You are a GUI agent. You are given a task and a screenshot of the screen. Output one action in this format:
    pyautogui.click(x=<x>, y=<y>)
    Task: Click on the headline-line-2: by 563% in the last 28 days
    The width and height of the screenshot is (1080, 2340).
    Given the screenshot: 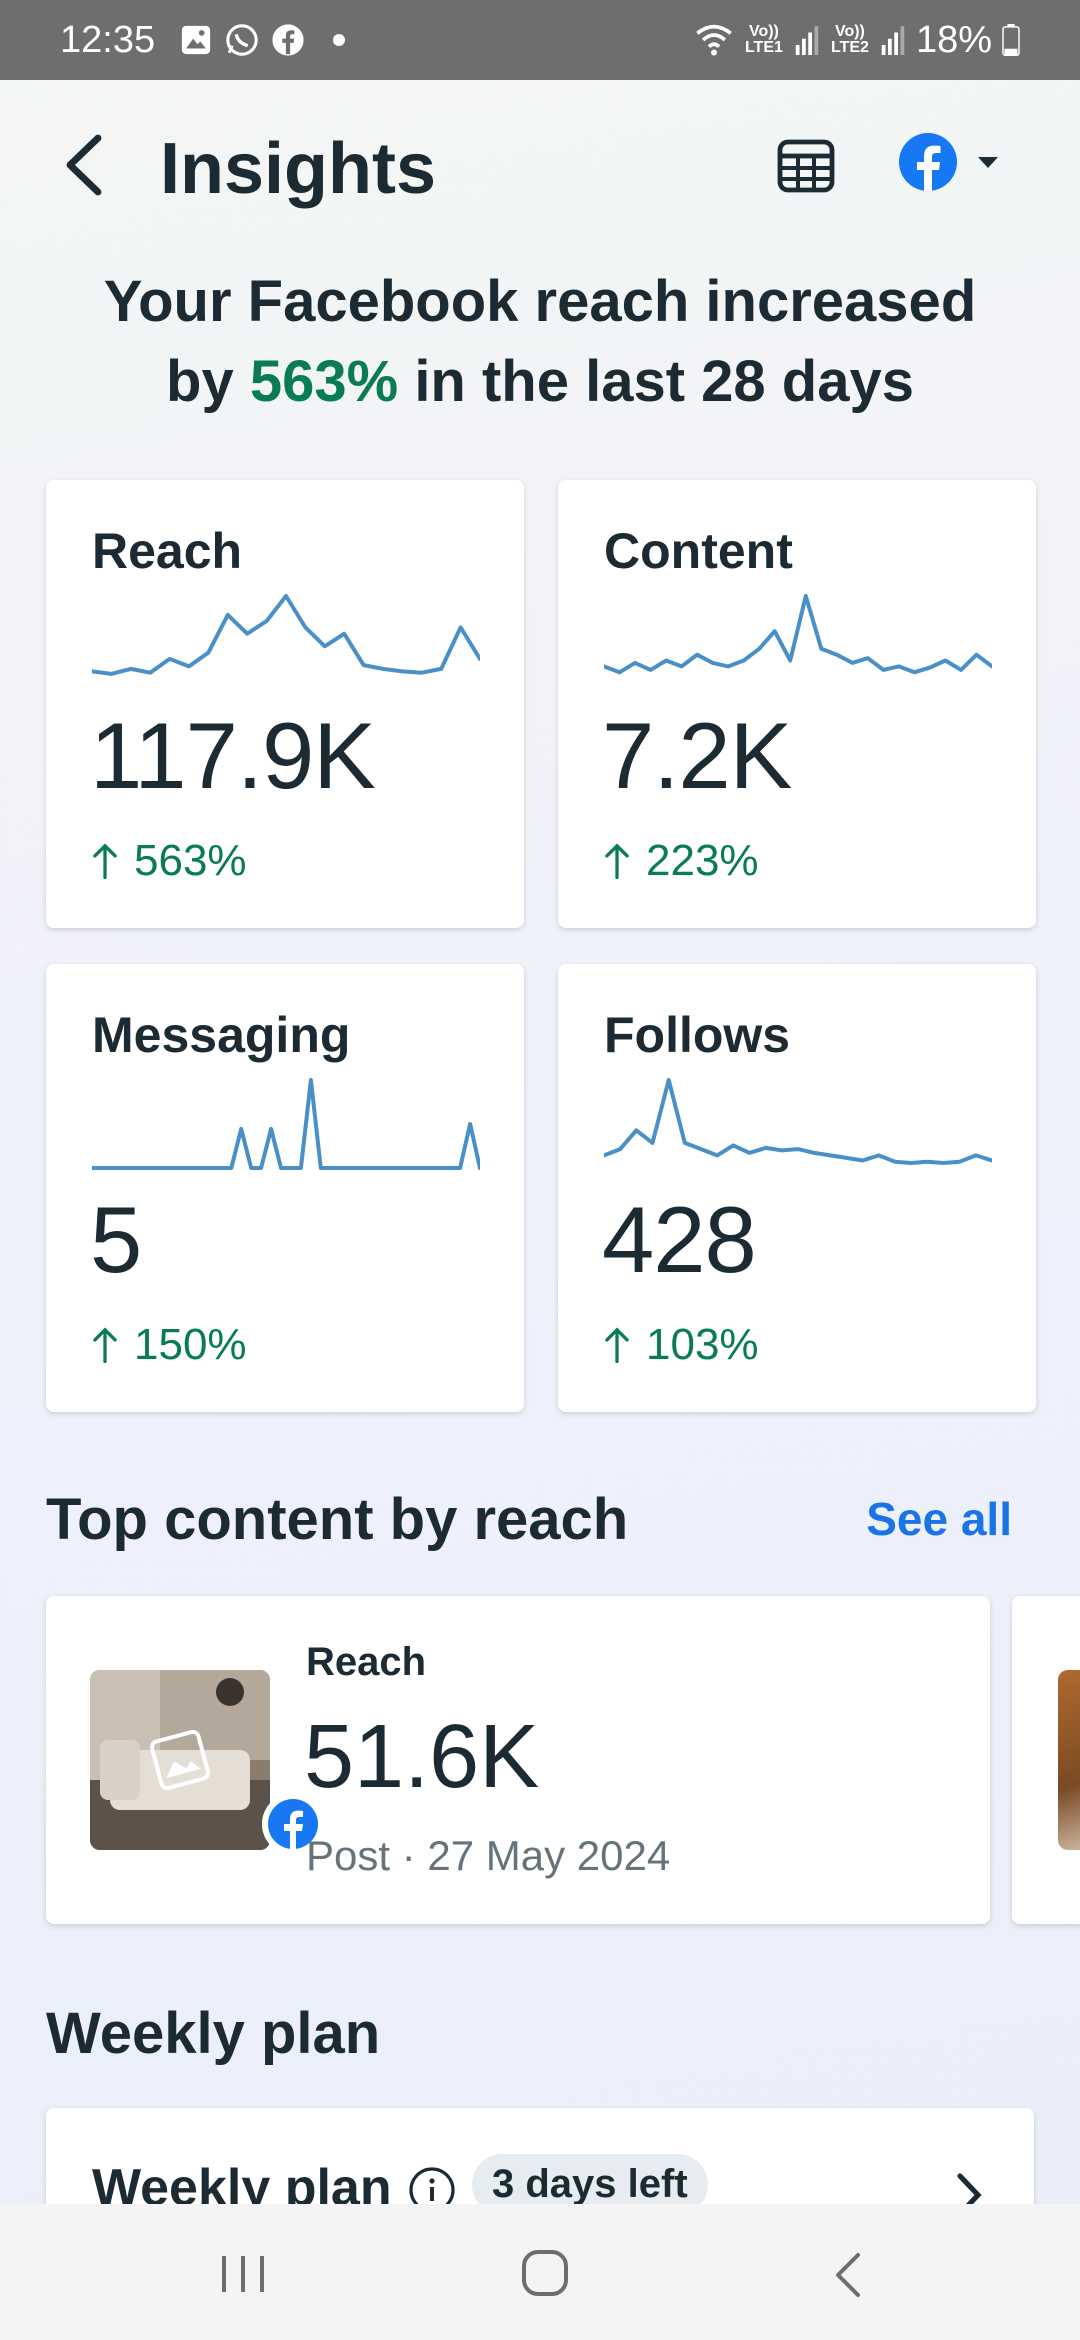 What is the action you would take?
    pyautogui.click(x=540, y=382)
    